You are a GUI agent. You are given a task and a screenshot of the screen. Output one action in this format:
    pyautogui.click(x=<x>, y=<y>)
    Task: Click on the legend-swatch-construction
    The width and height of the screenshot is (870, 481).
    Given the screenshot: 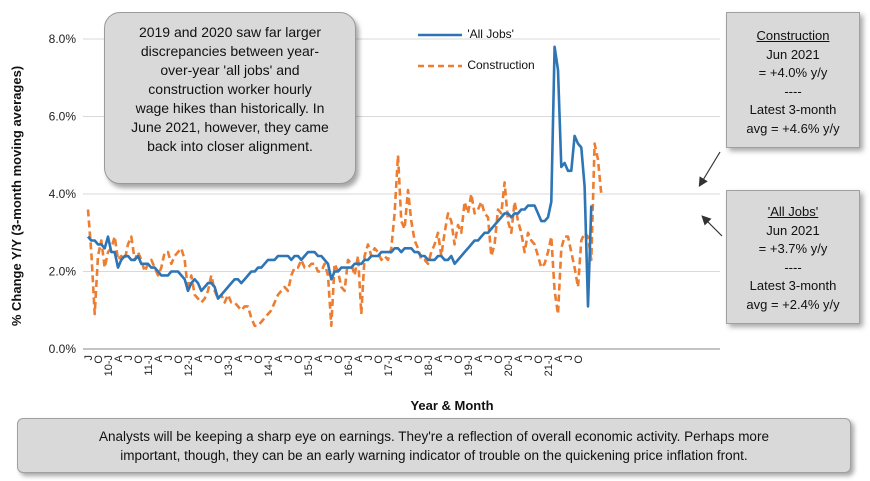 What is the action you would take?
    pyautogui.click(x=440, y=66)
    